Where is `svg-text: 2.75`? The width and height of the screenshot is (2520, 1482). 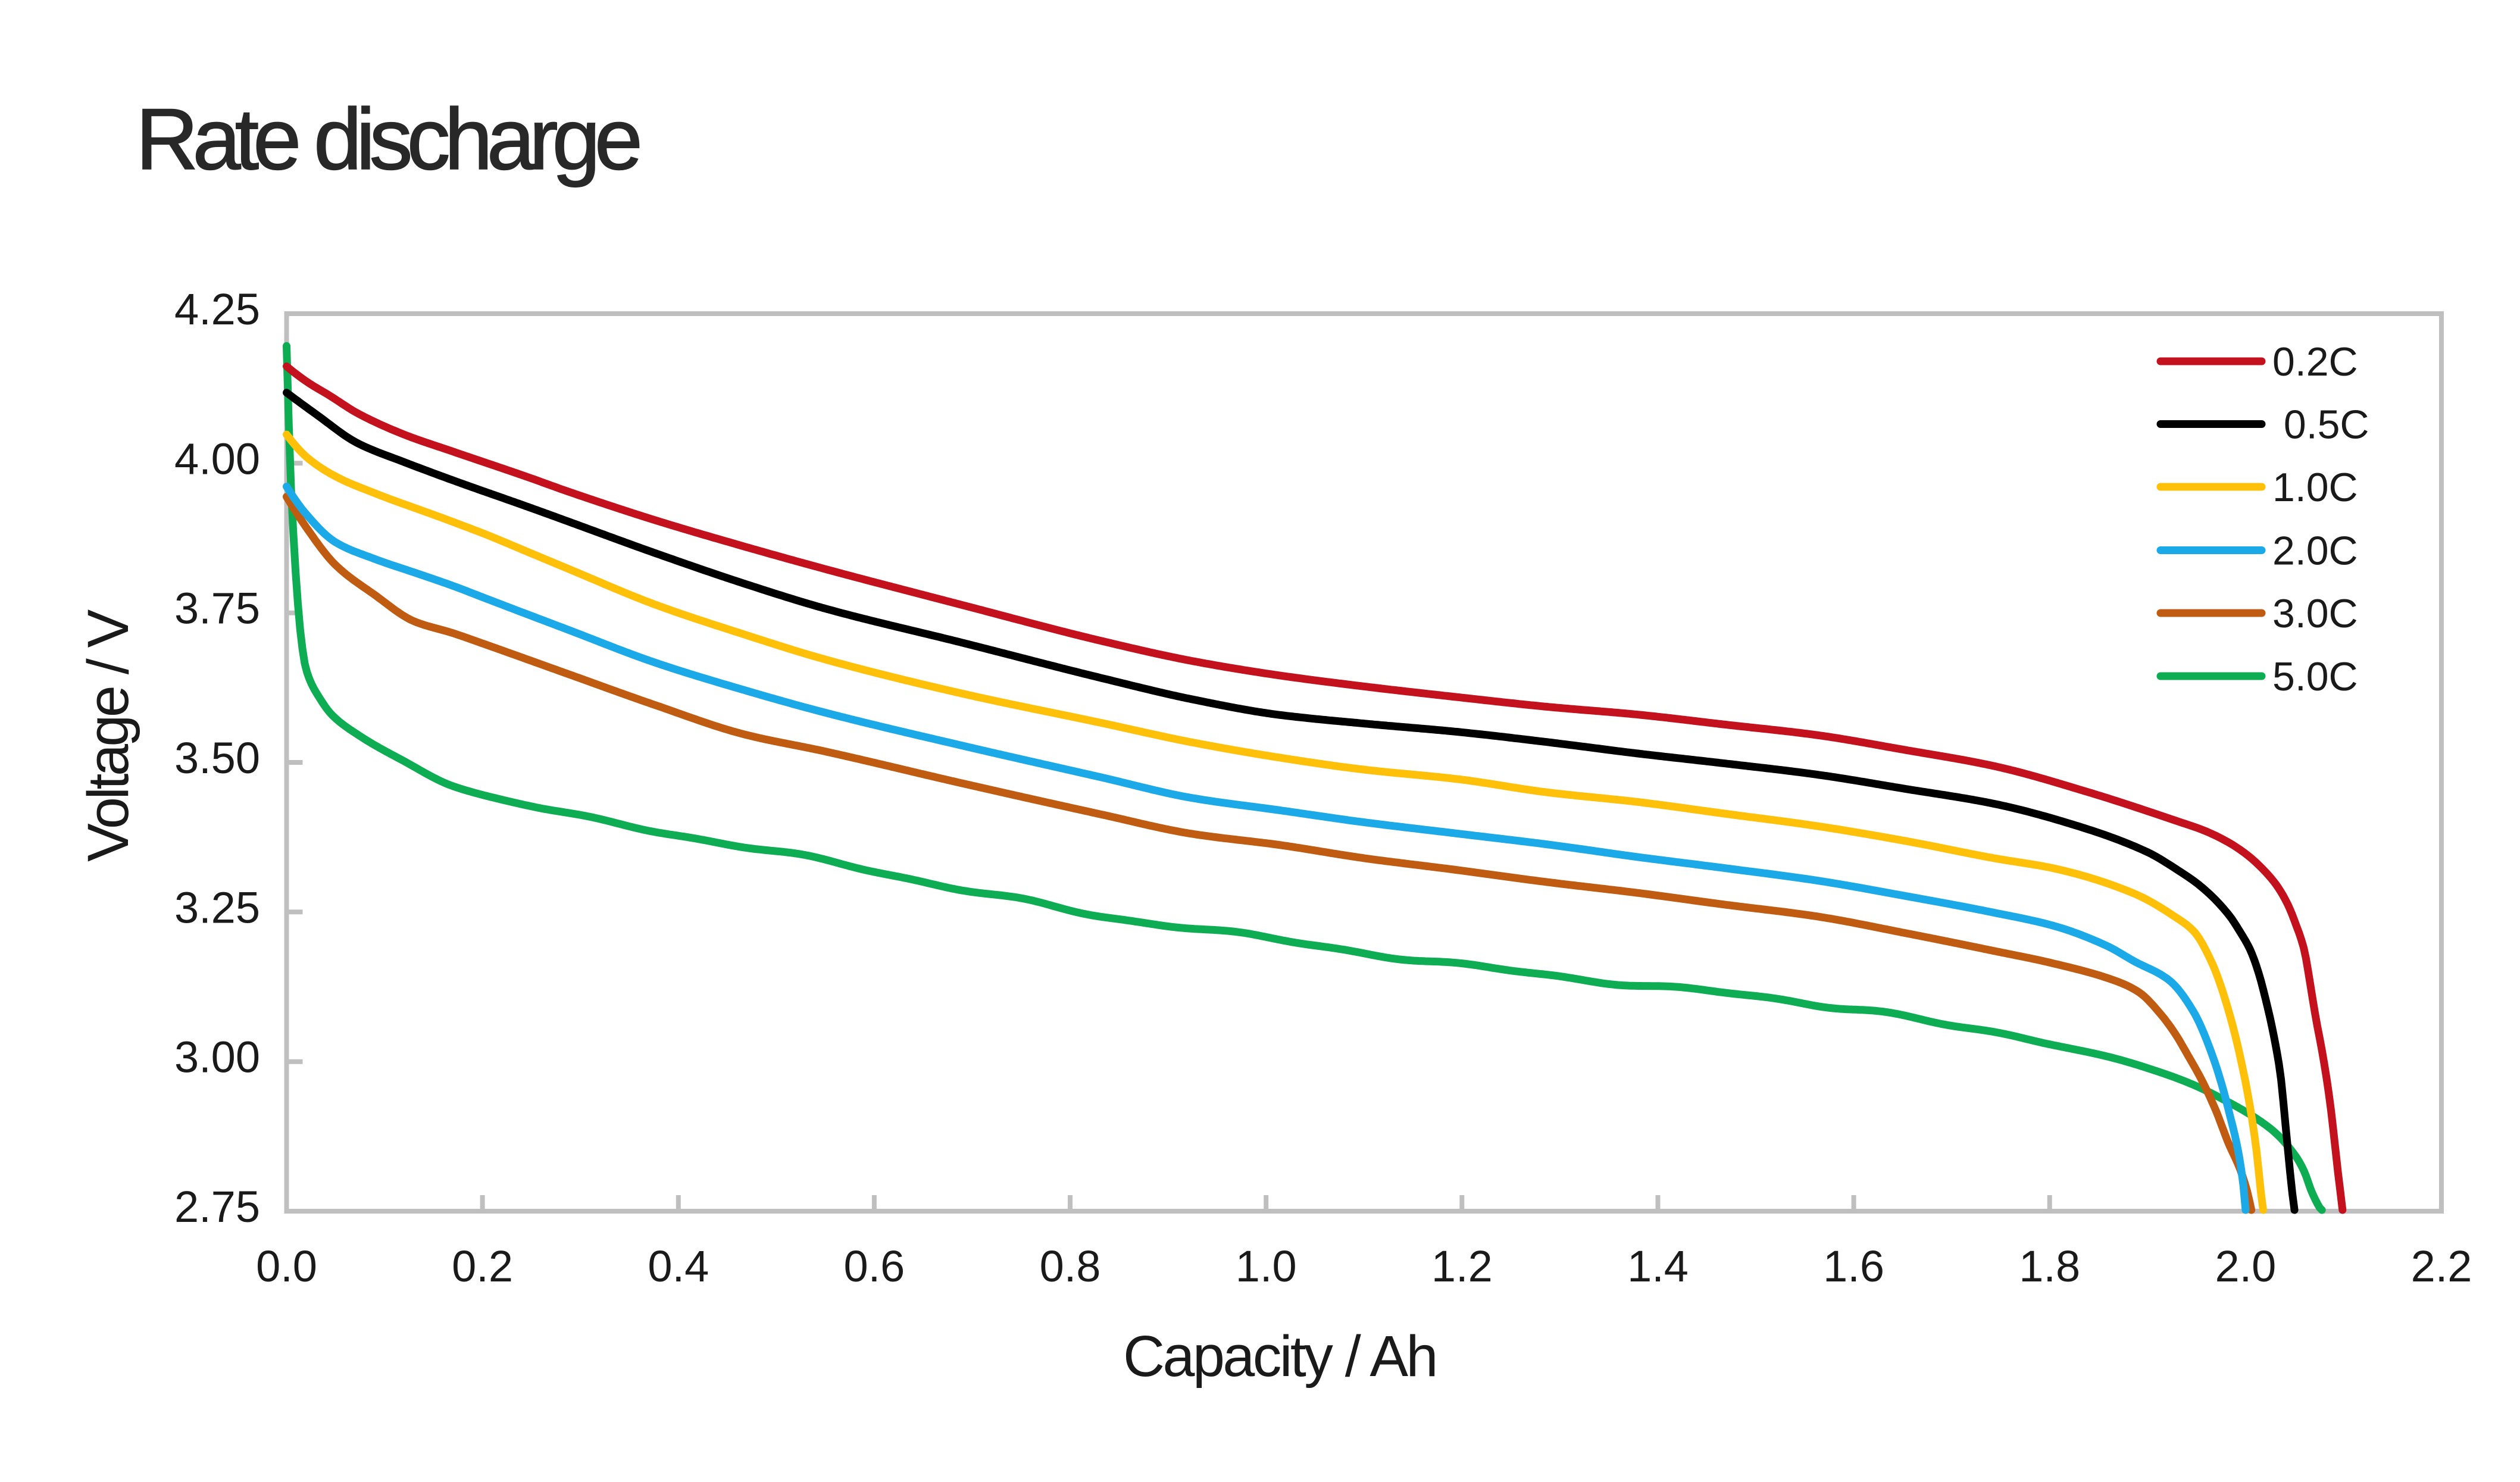 svg-text: 2.75 is located at coordinates (217, 1206).